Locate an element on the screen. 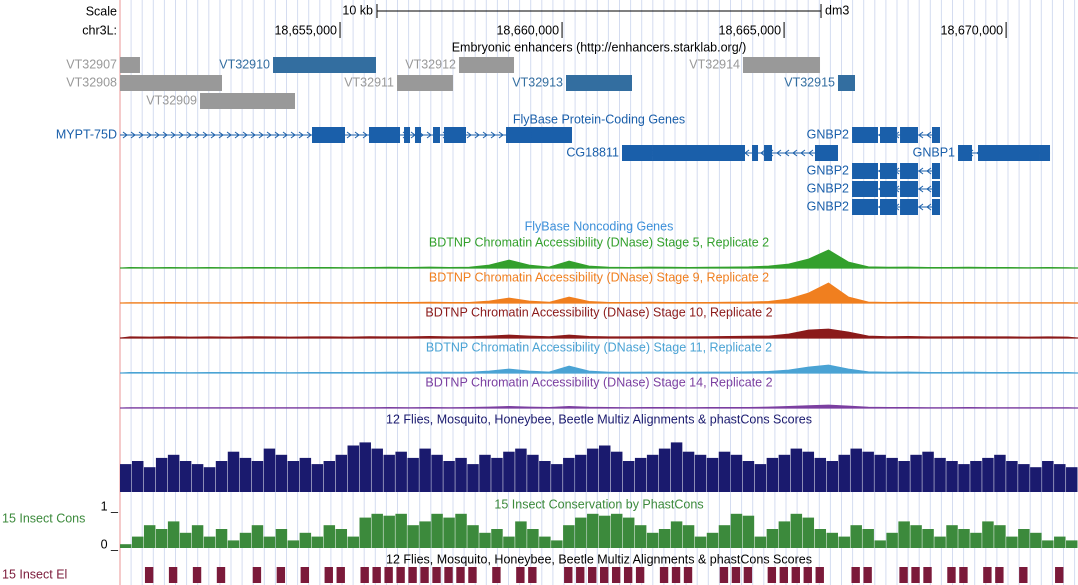 This screenshot has height=585, width=1078. enhancer-label: VT32912 is located at coordinates (430, 64).